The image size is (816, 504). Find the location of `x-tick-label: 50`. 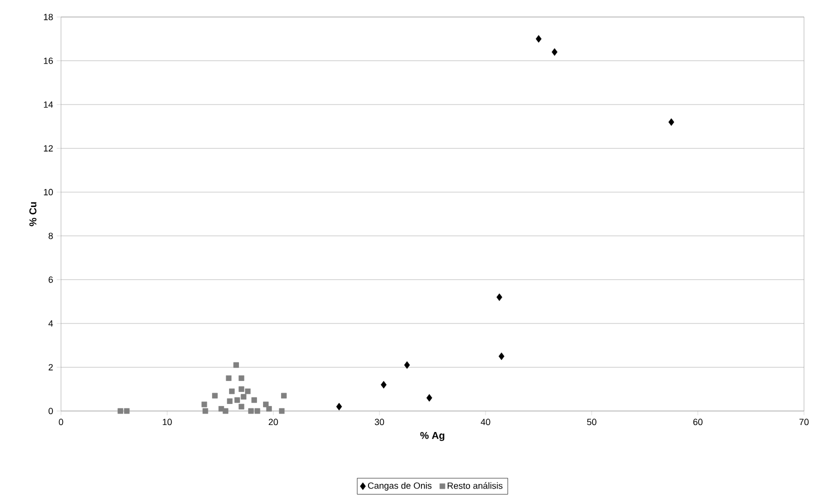

x-tick-label: 50 is located at coordinates (591, 422).